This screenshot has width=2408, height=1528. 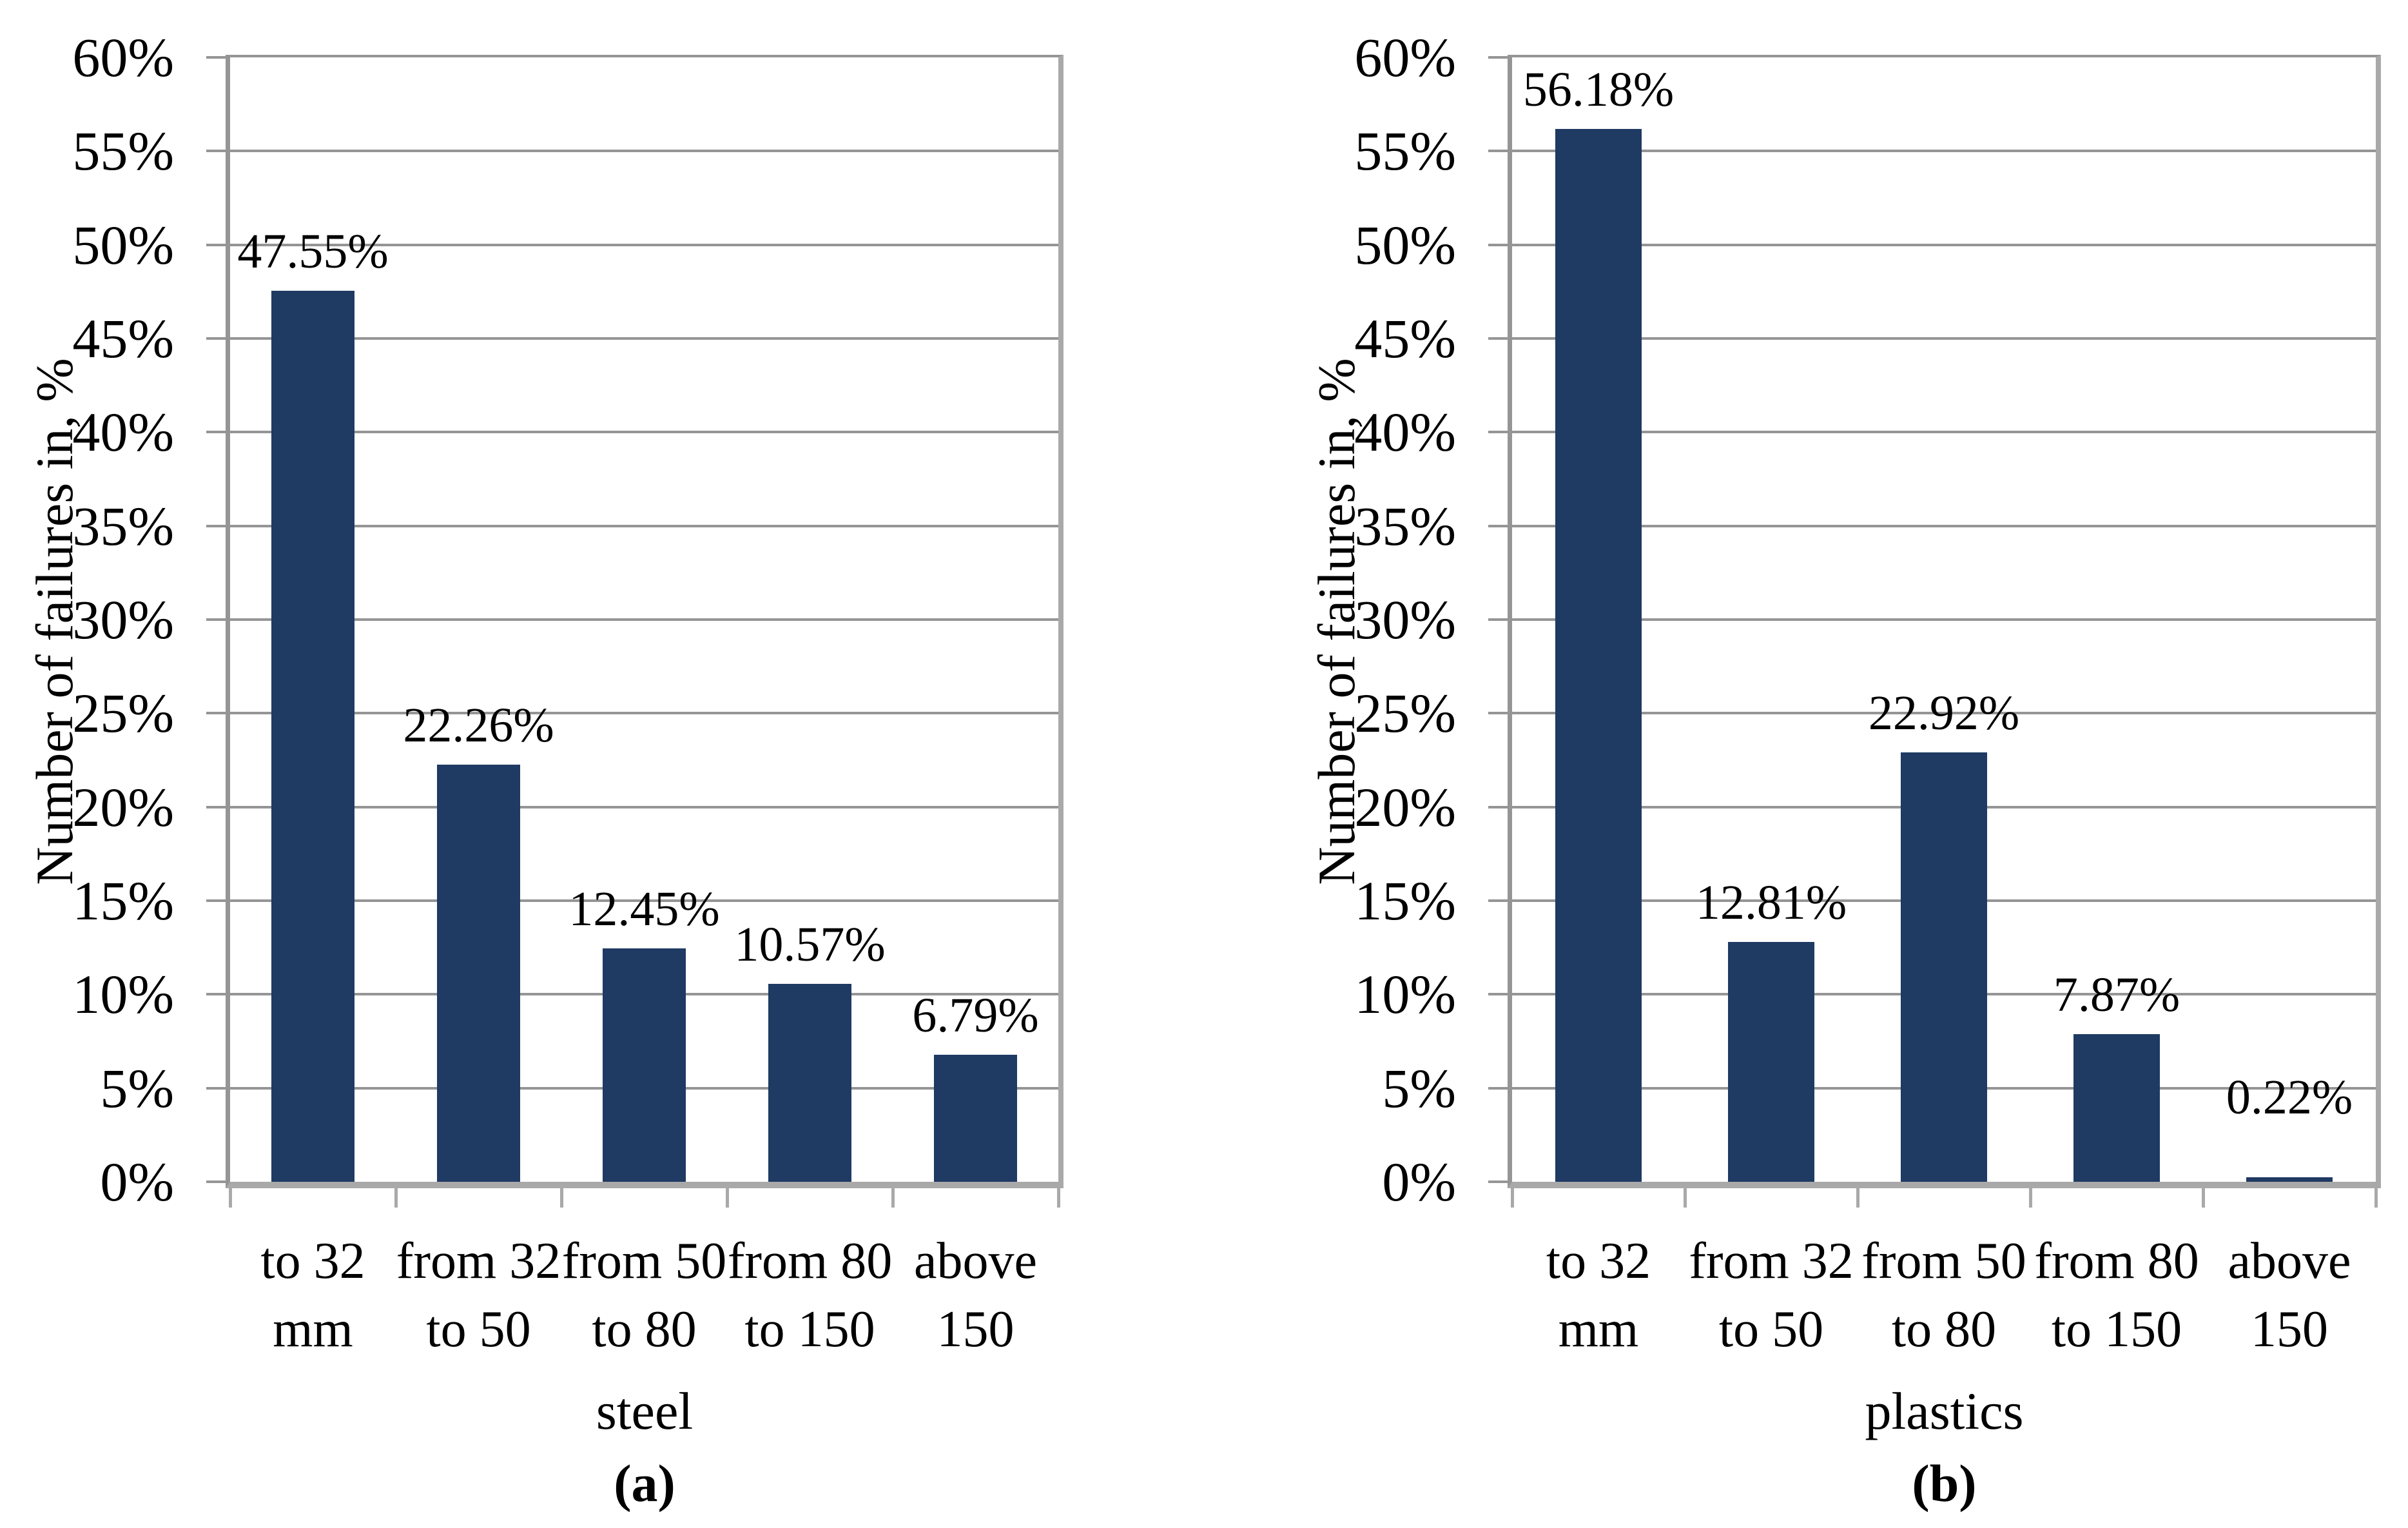 I want to click on category-label: from 80 to 150, so click(x=810, y=1295).